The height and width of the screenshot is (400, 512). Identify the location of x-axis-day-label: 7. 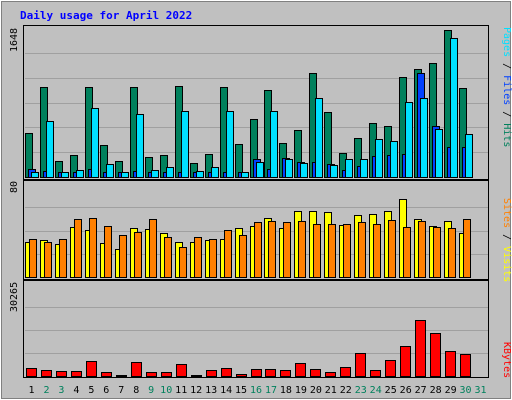
(121, 390).